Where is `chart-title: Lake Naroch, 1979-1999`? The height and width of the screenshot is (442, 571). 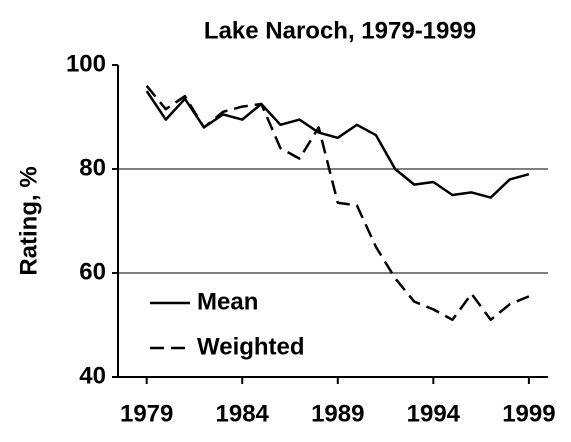 chart-title: Lake Naroch, 1979-1999 is located at coordinates (340, 30).